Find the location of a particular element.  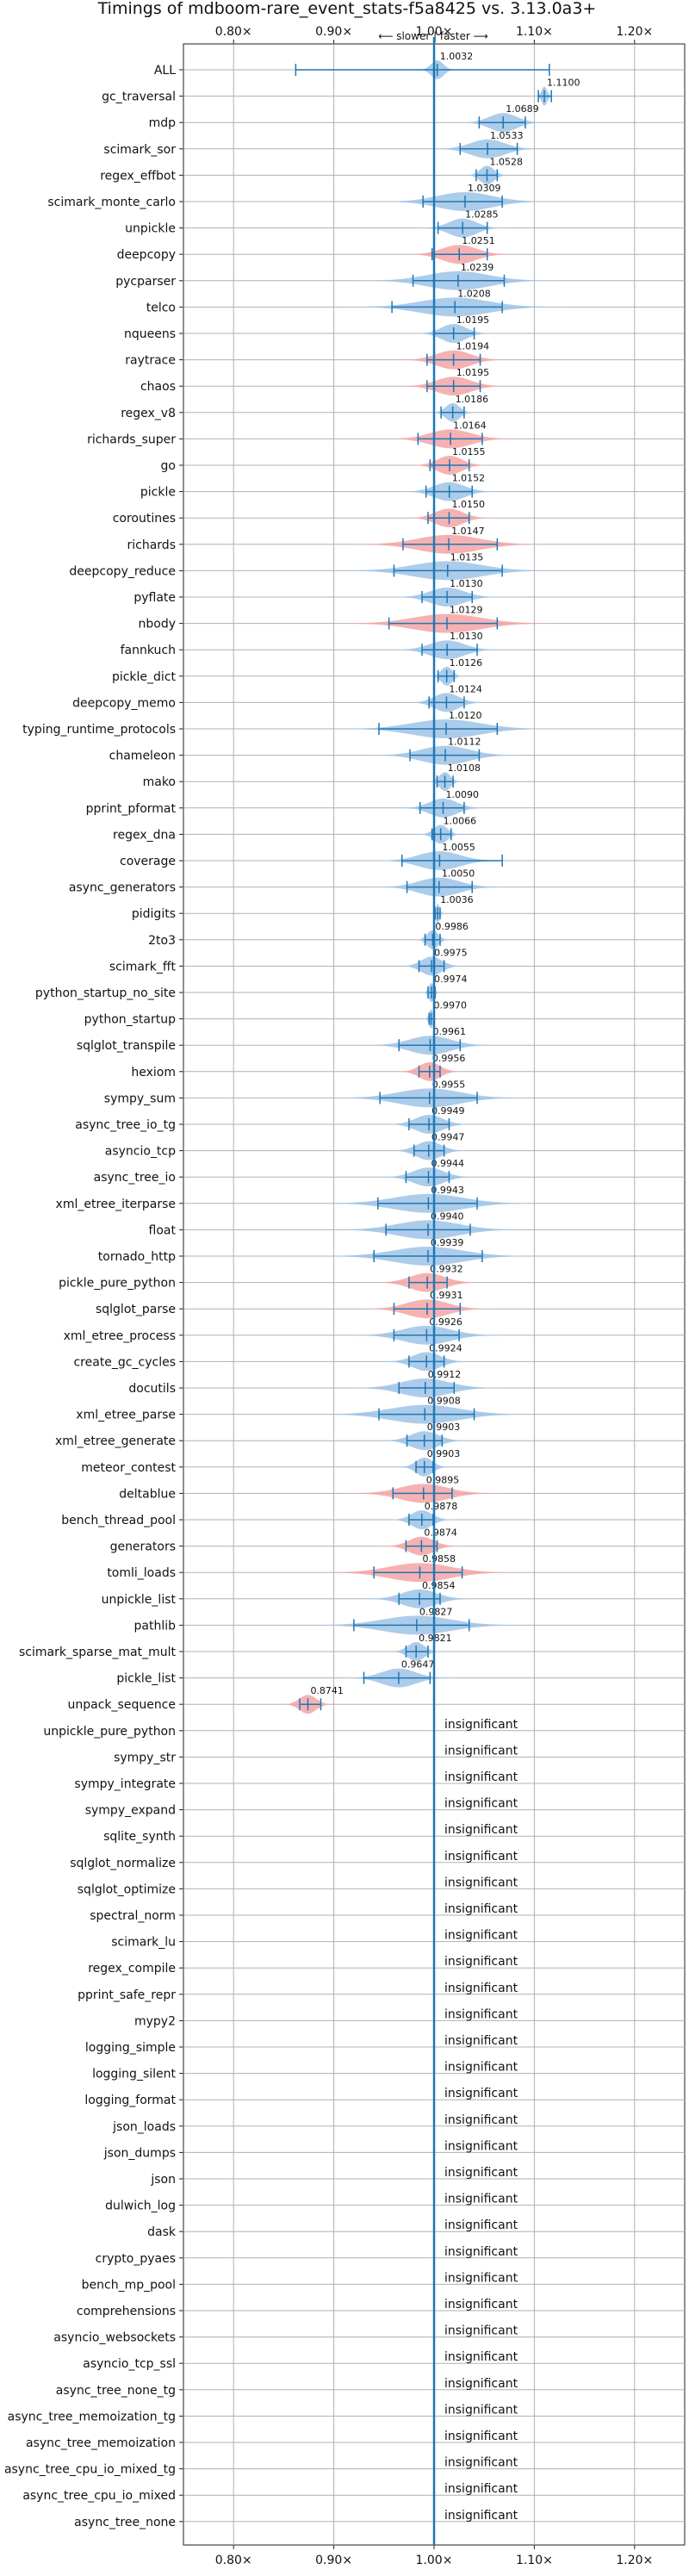

value-label: 1.0135 is located at coordinates (467, 557).